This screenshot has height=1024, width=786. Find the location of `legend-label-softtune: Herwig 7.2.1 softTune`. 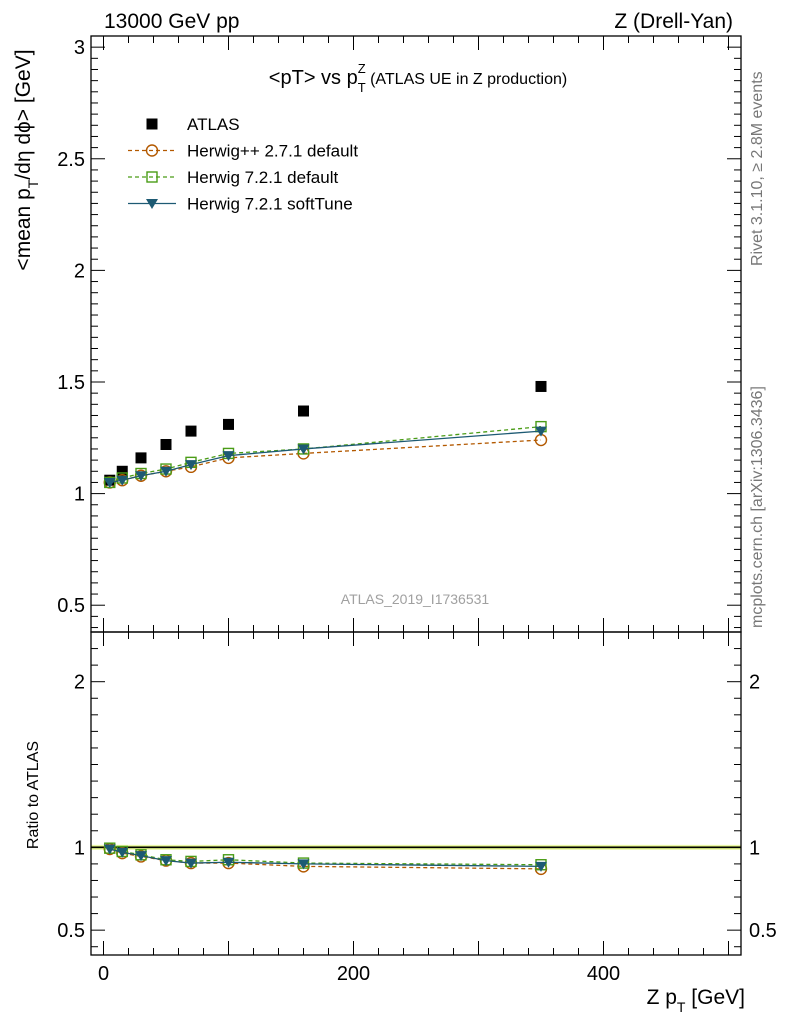

legend-label-softtune: Herwig 7.2.1 softTune is located at coordinates (270, 204).